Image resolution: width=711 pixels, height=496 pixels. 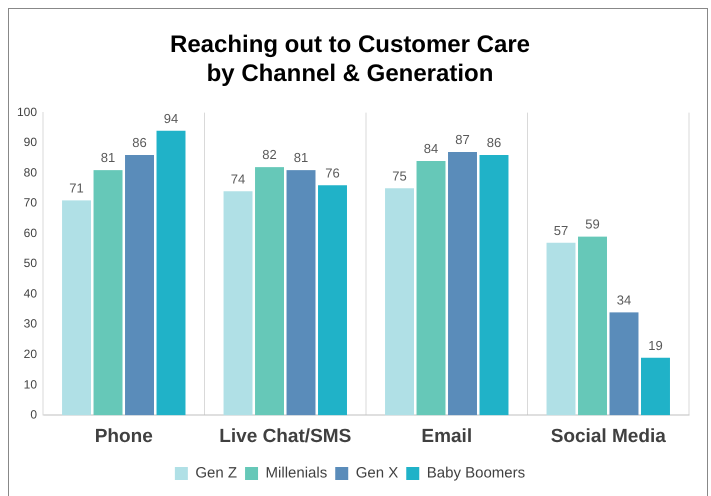 I want to click on data-label: 84, so click(x=431, y=148).